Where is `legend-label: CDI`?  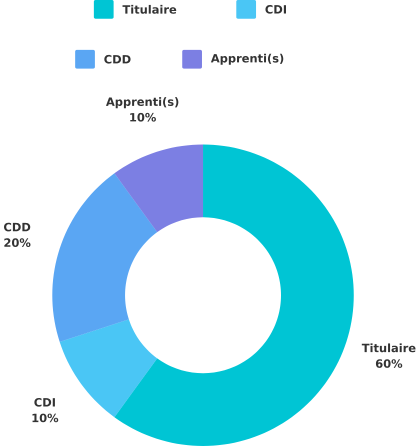
legend-label: CDI is located at coordinates (276, 9).